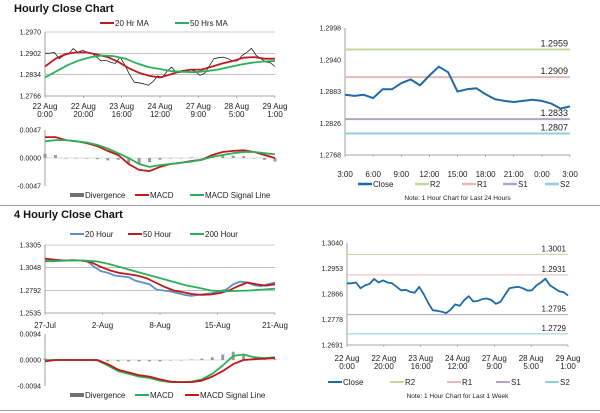  What do you see at coordinates (331, 92) in the screenshot?
I see `y-tick-label: 1.2883` at bounding box center [331, 92].